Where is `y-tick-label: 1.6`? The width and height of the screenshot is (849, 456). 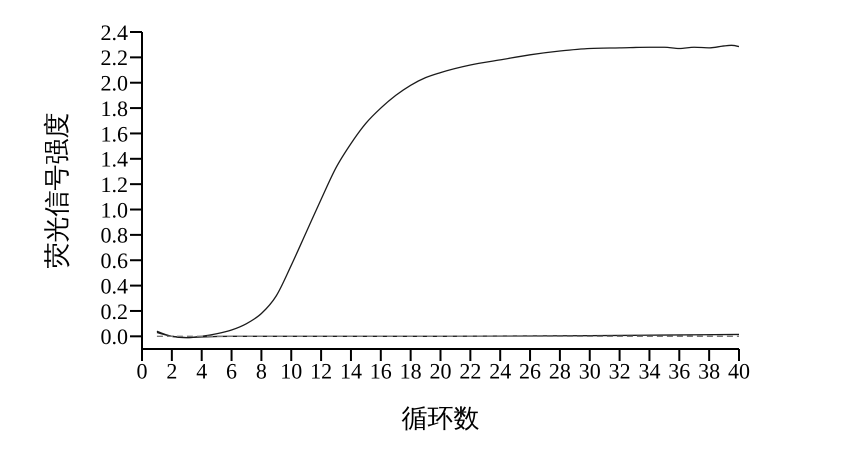
y-tick-label: 1.6 is located at coordinates (114, 133).